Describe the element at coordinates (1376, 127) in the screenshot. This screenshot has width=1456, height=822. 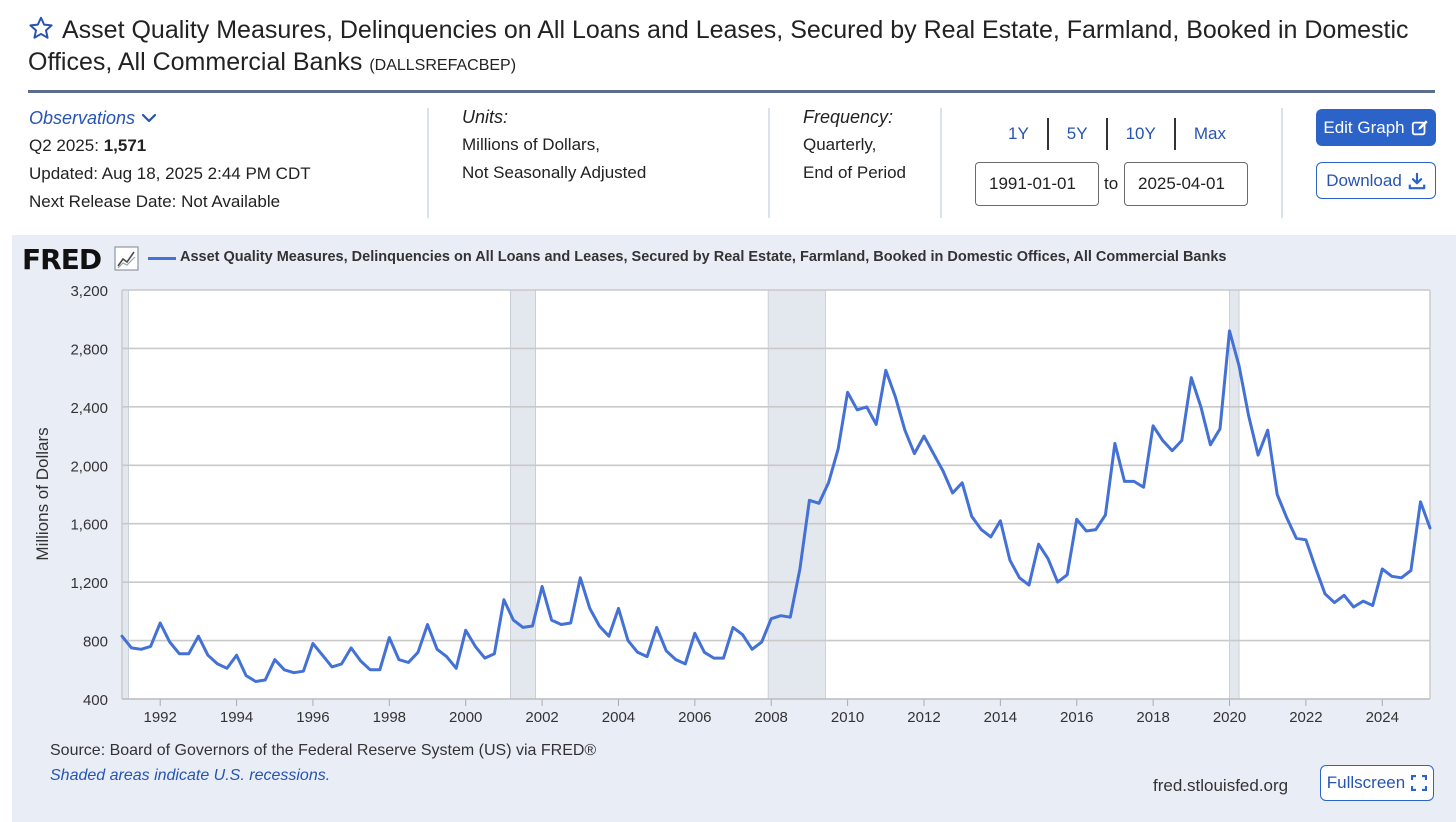
I see `edit-graph-button: Edit Graph` at that location.